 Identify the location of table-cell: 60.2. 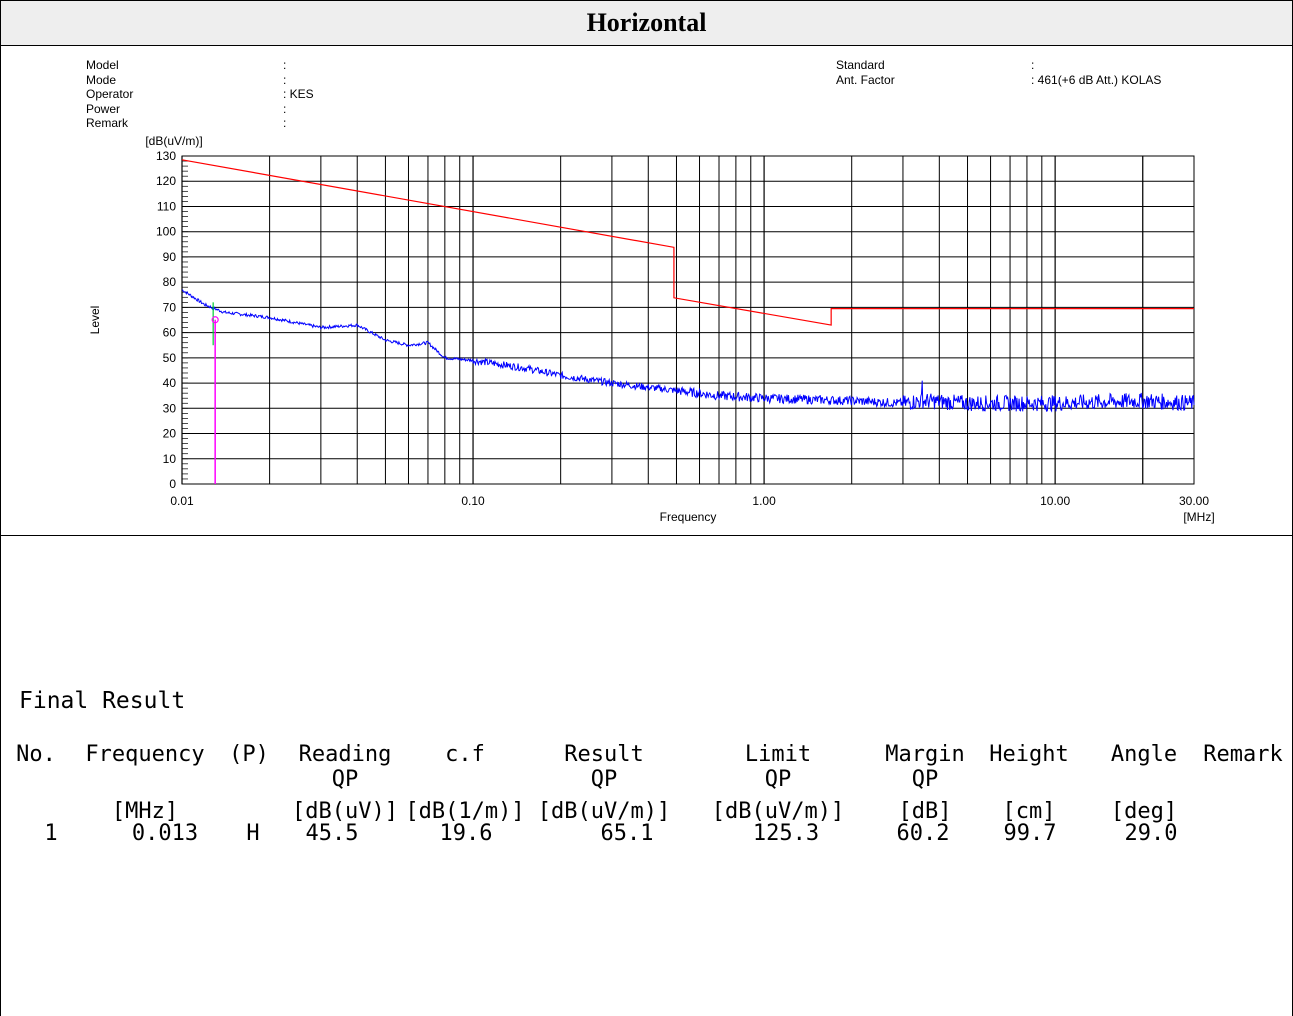
(923, 833).